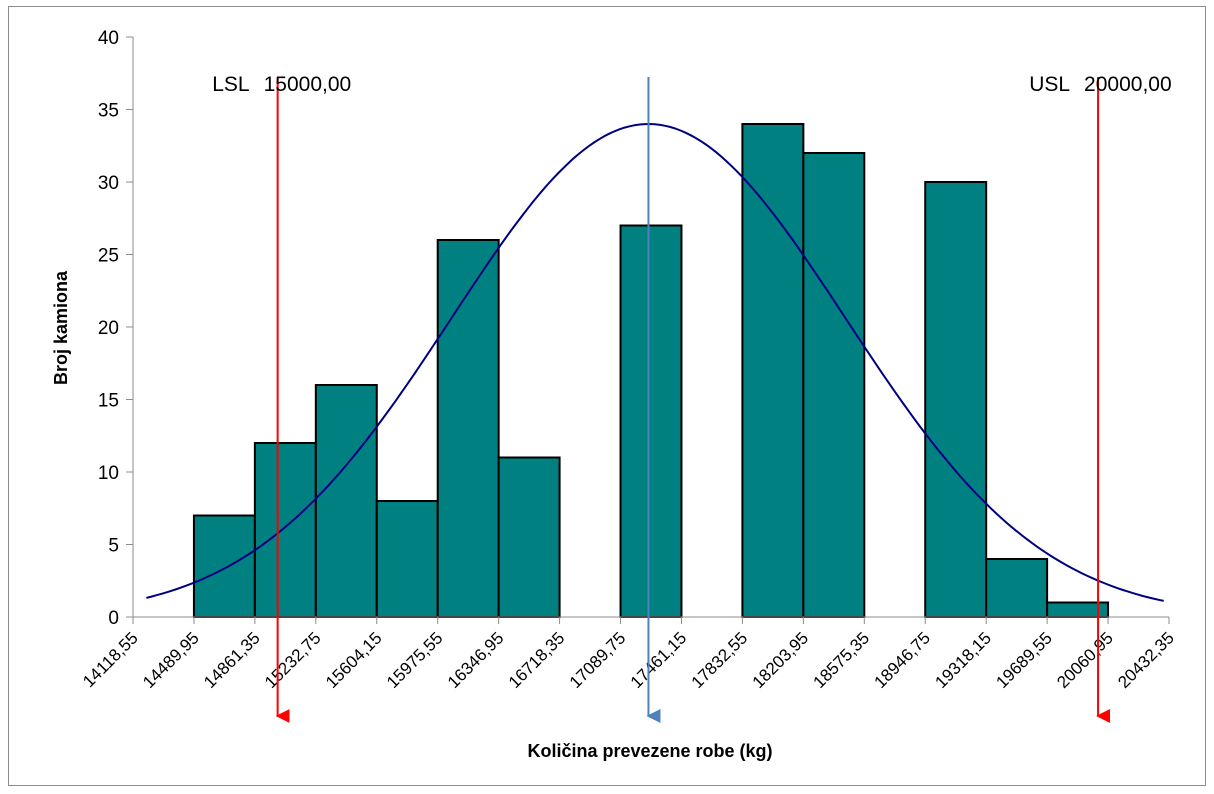  Describe the element at coordinates (108, 111) in the screenshot. I see `y-tick-label: 35` at that location.